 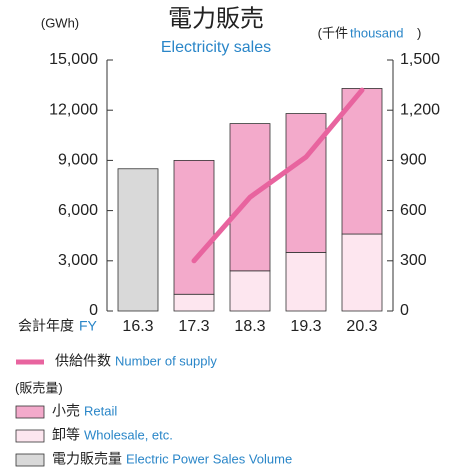 I want to click on y-tick-label: 3,000, so click(x=78, y=260).